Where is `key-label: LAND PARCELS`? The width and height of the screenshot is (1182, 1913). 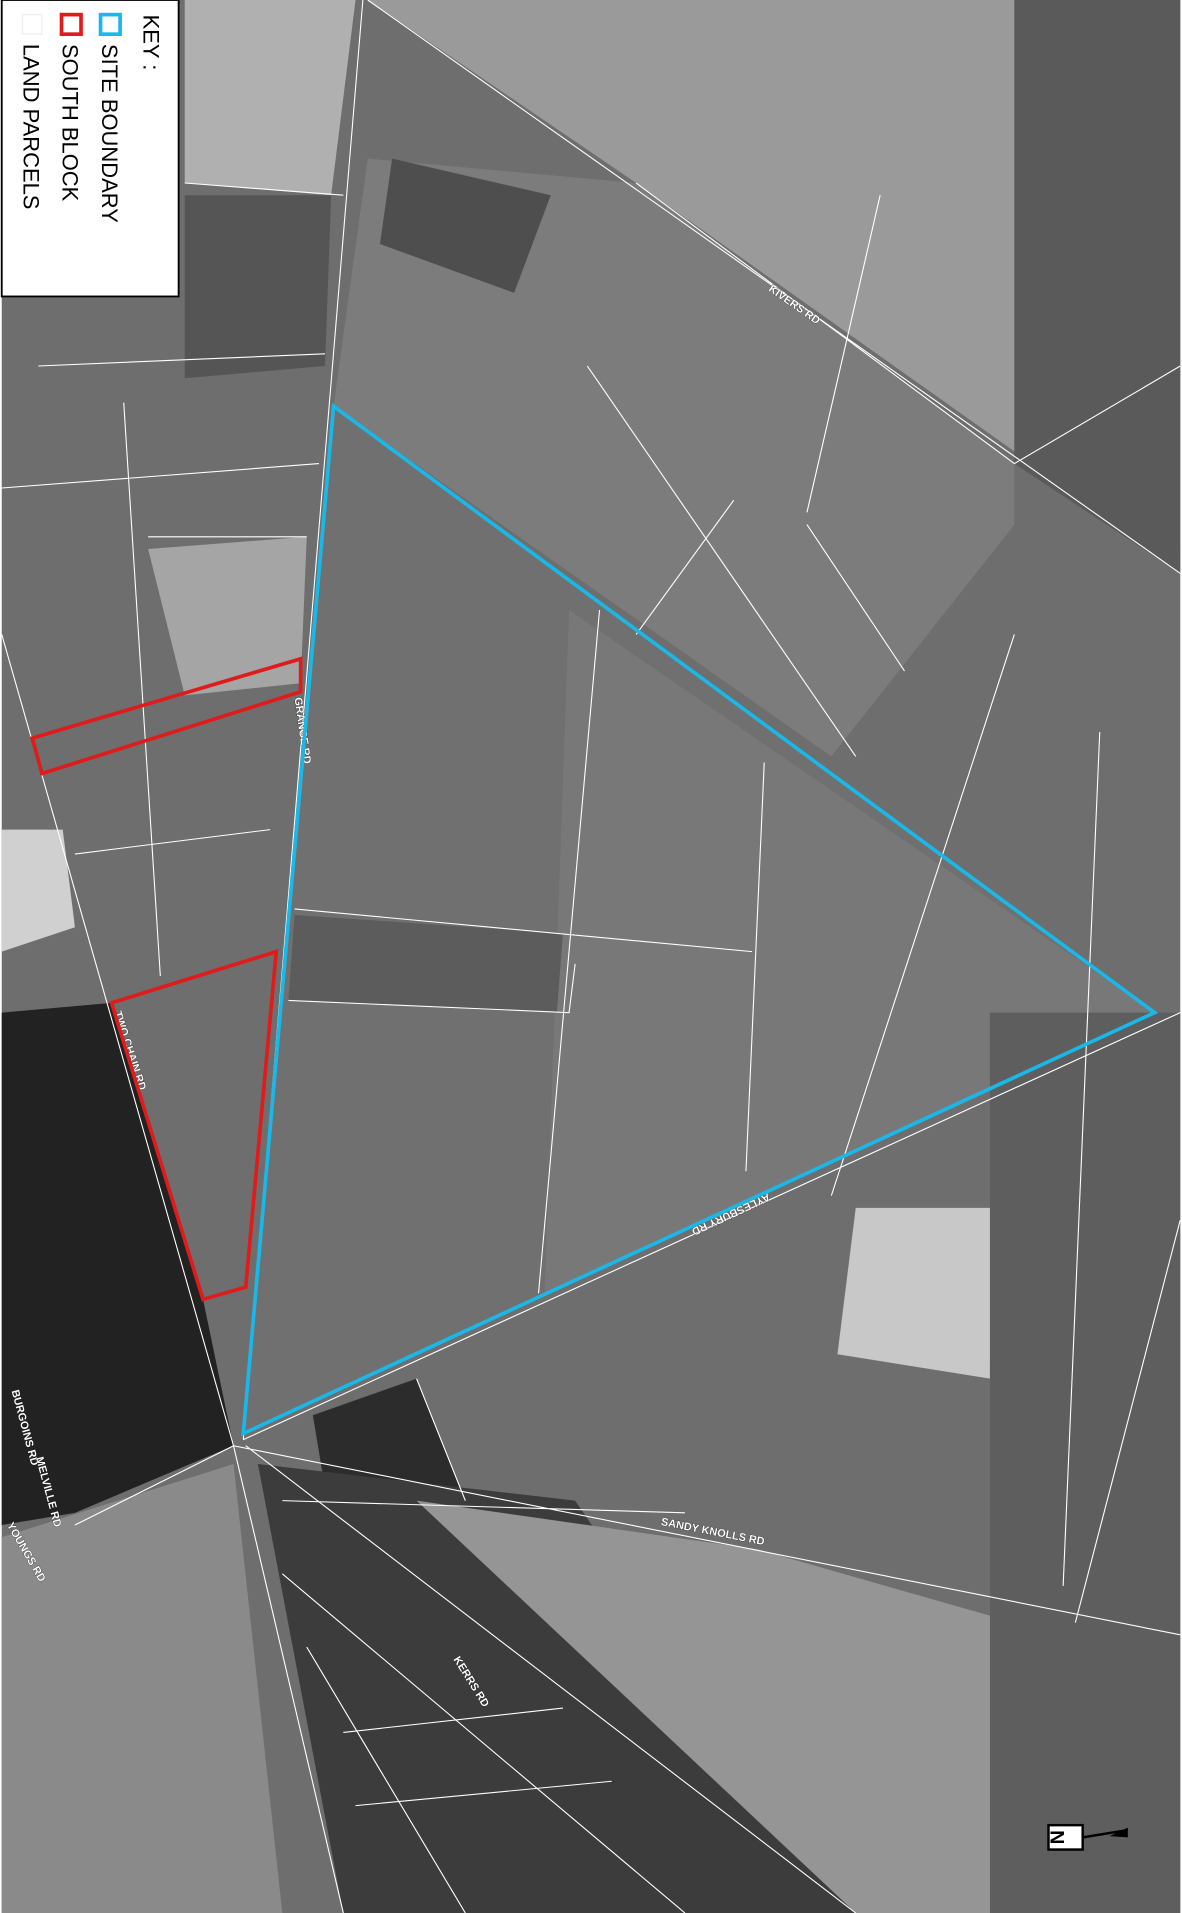
key-label: LAND PARCELS is located at coordinates (31, 127).